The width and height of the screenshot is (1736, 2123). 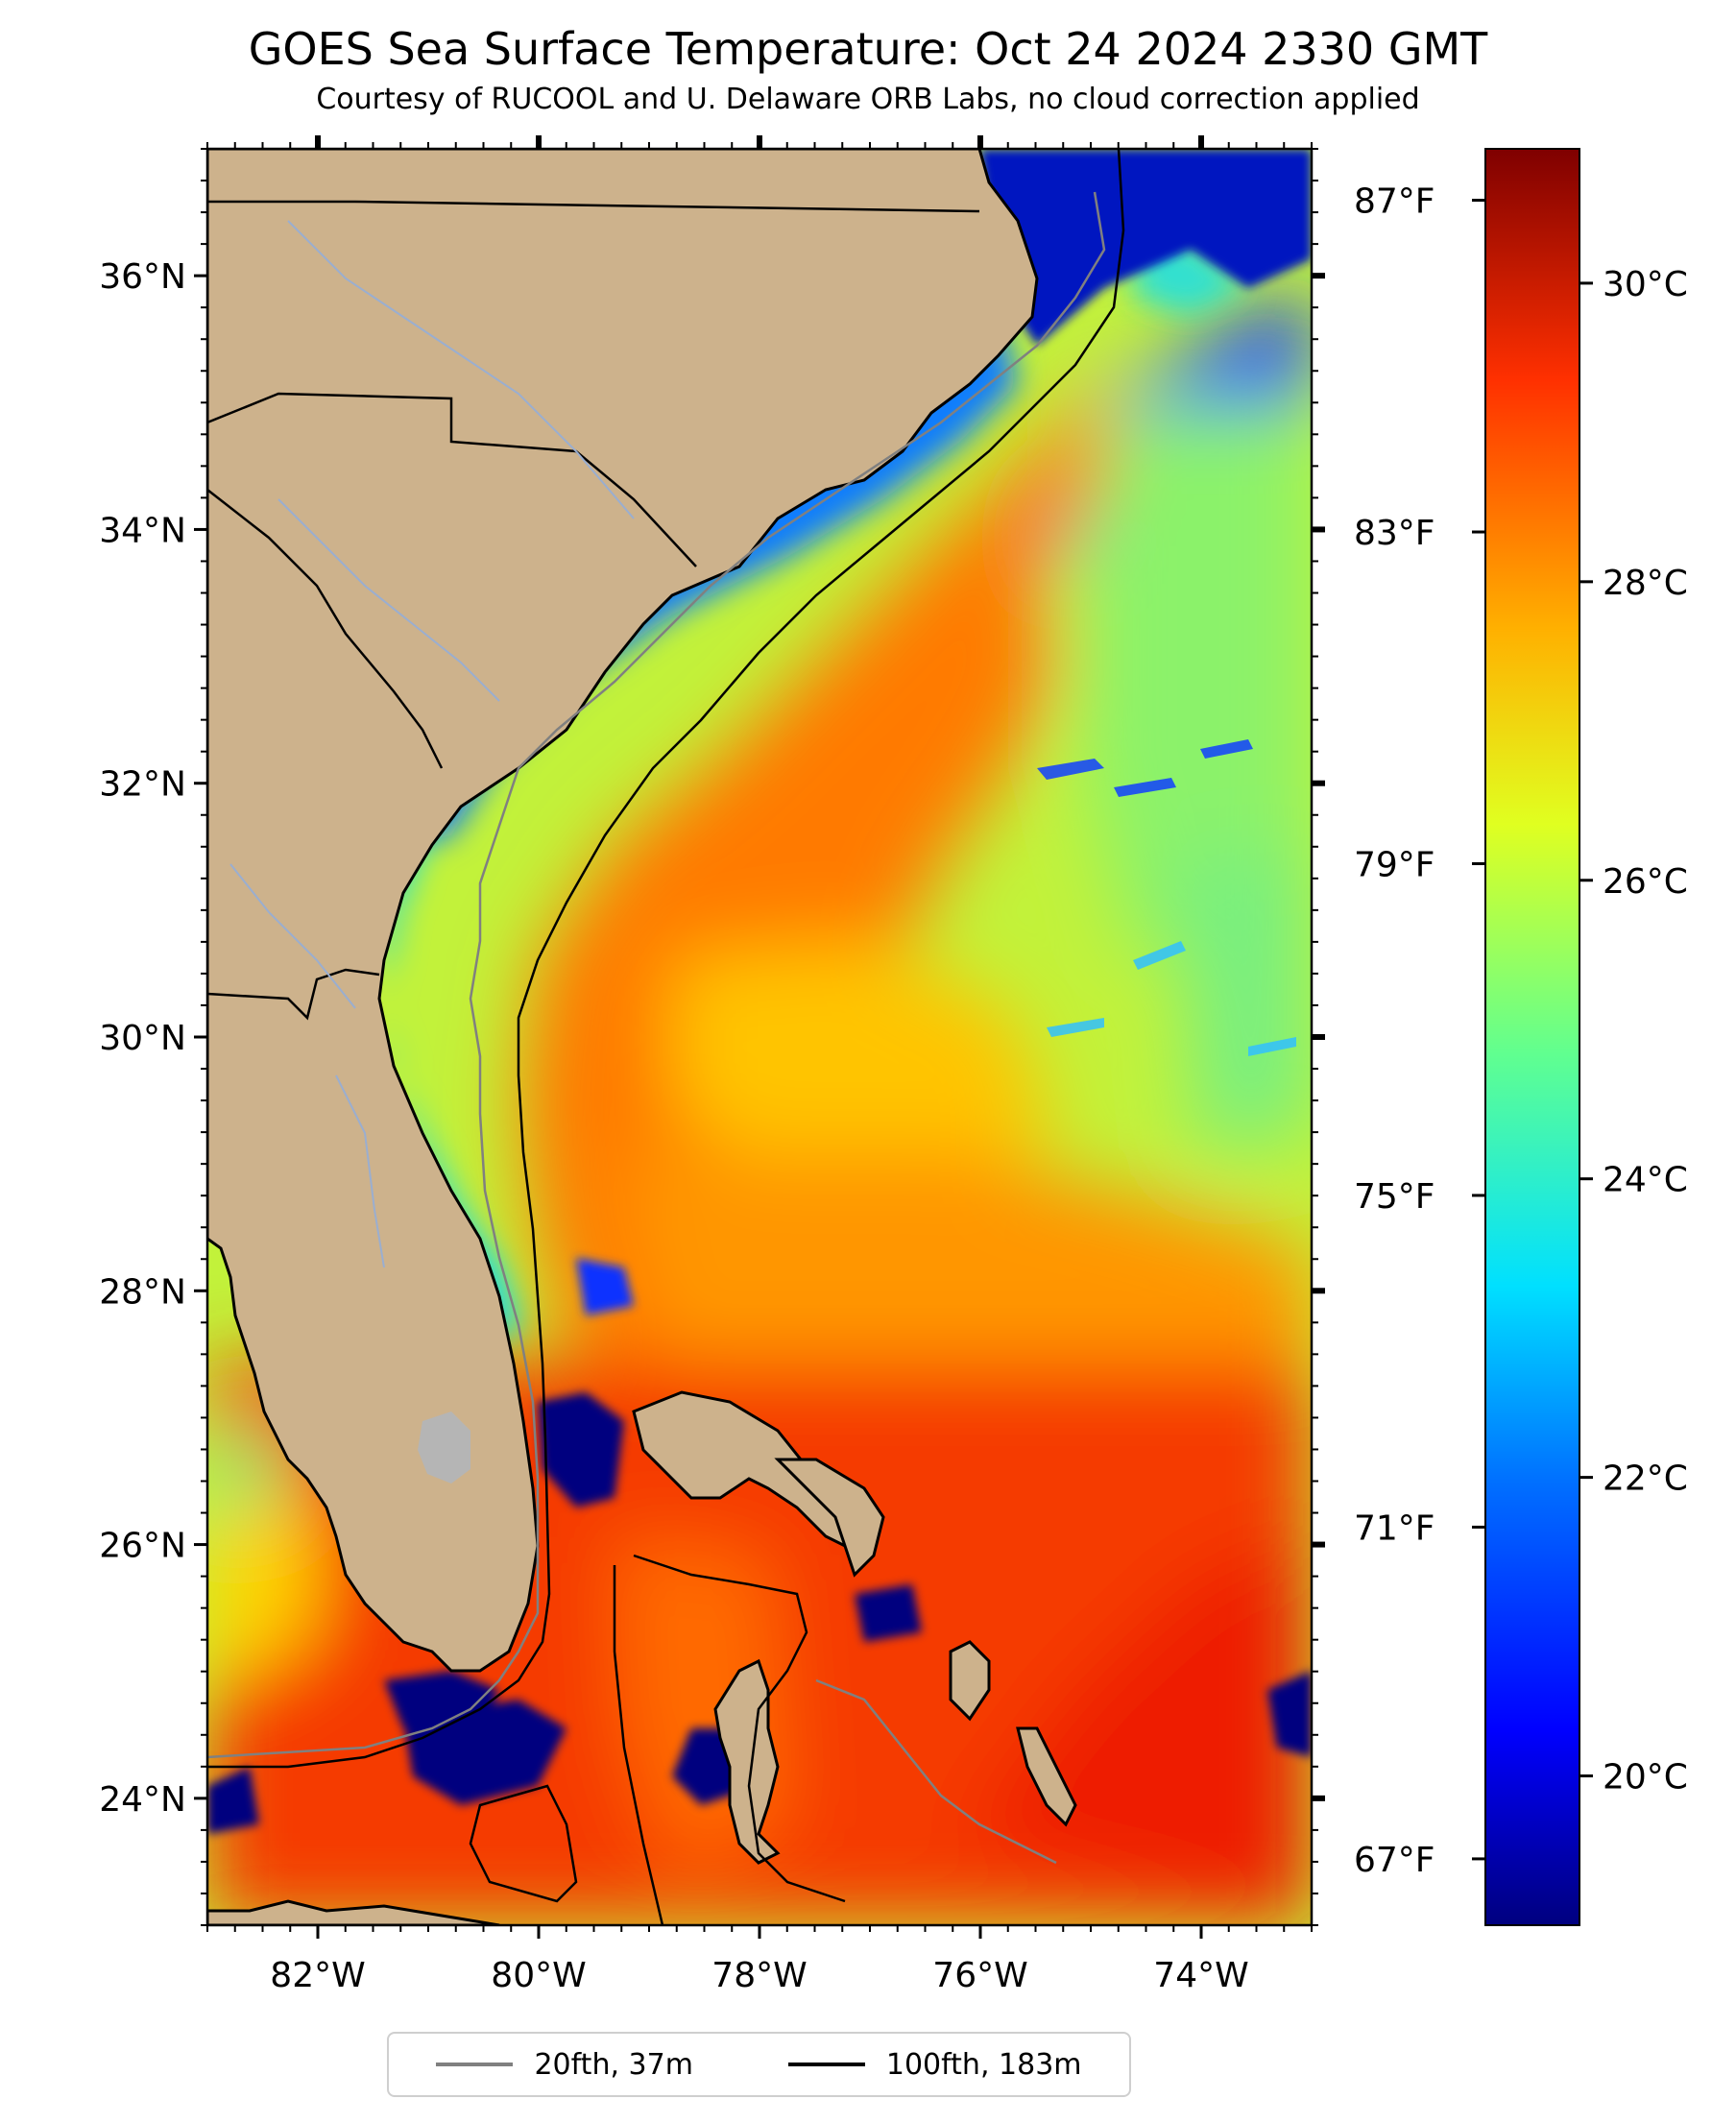 What do you see at coordinates (293, 994) in the screenshot?
I see `border-ga-fl` at bounding box center [293, 994].